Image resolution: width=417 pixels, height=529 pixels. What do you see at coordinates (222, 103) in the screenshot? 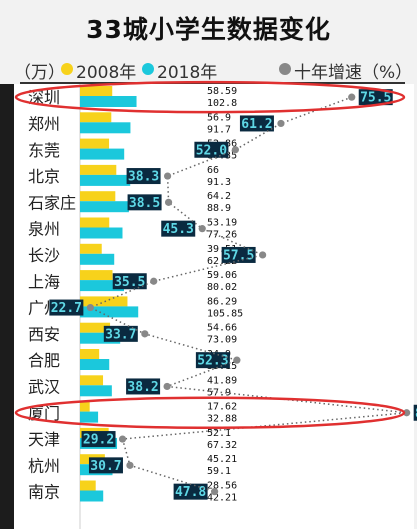
I see `value-label-2018: 102.8` at bounding box center [222, 103].